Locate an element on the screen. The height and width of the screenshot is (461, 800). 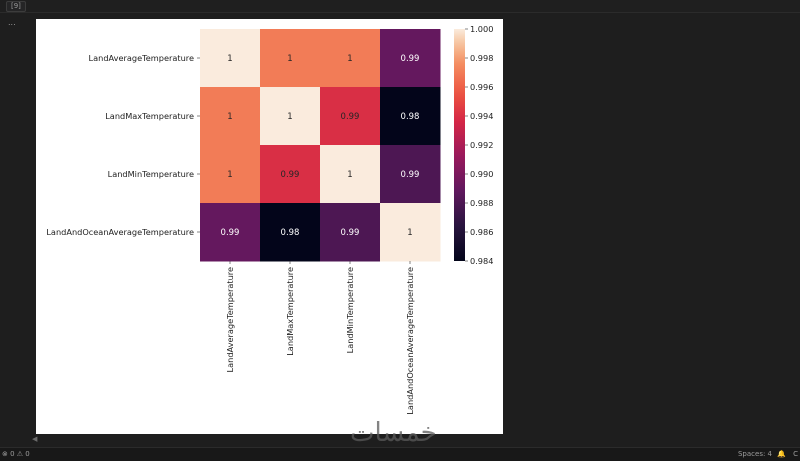
colorbar-tick-label: 0.984 is located at coordinates (481, 261).